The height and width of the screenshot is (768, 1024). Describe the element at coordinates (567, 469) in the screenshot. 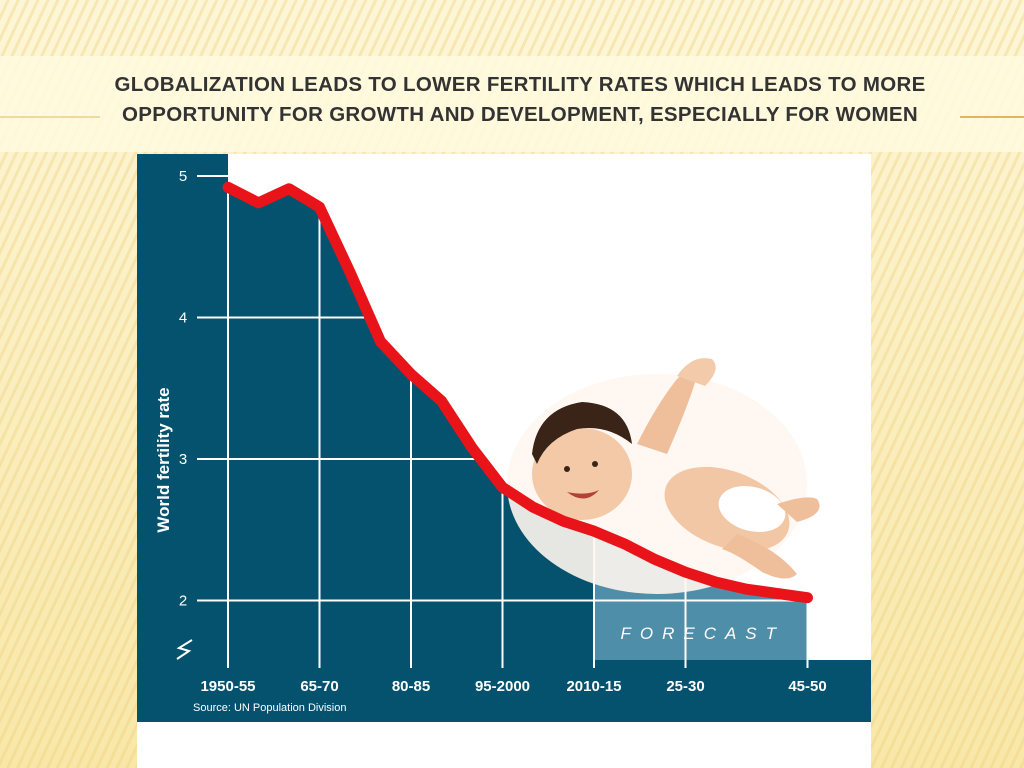

I see `baby-eye-left` at that location.